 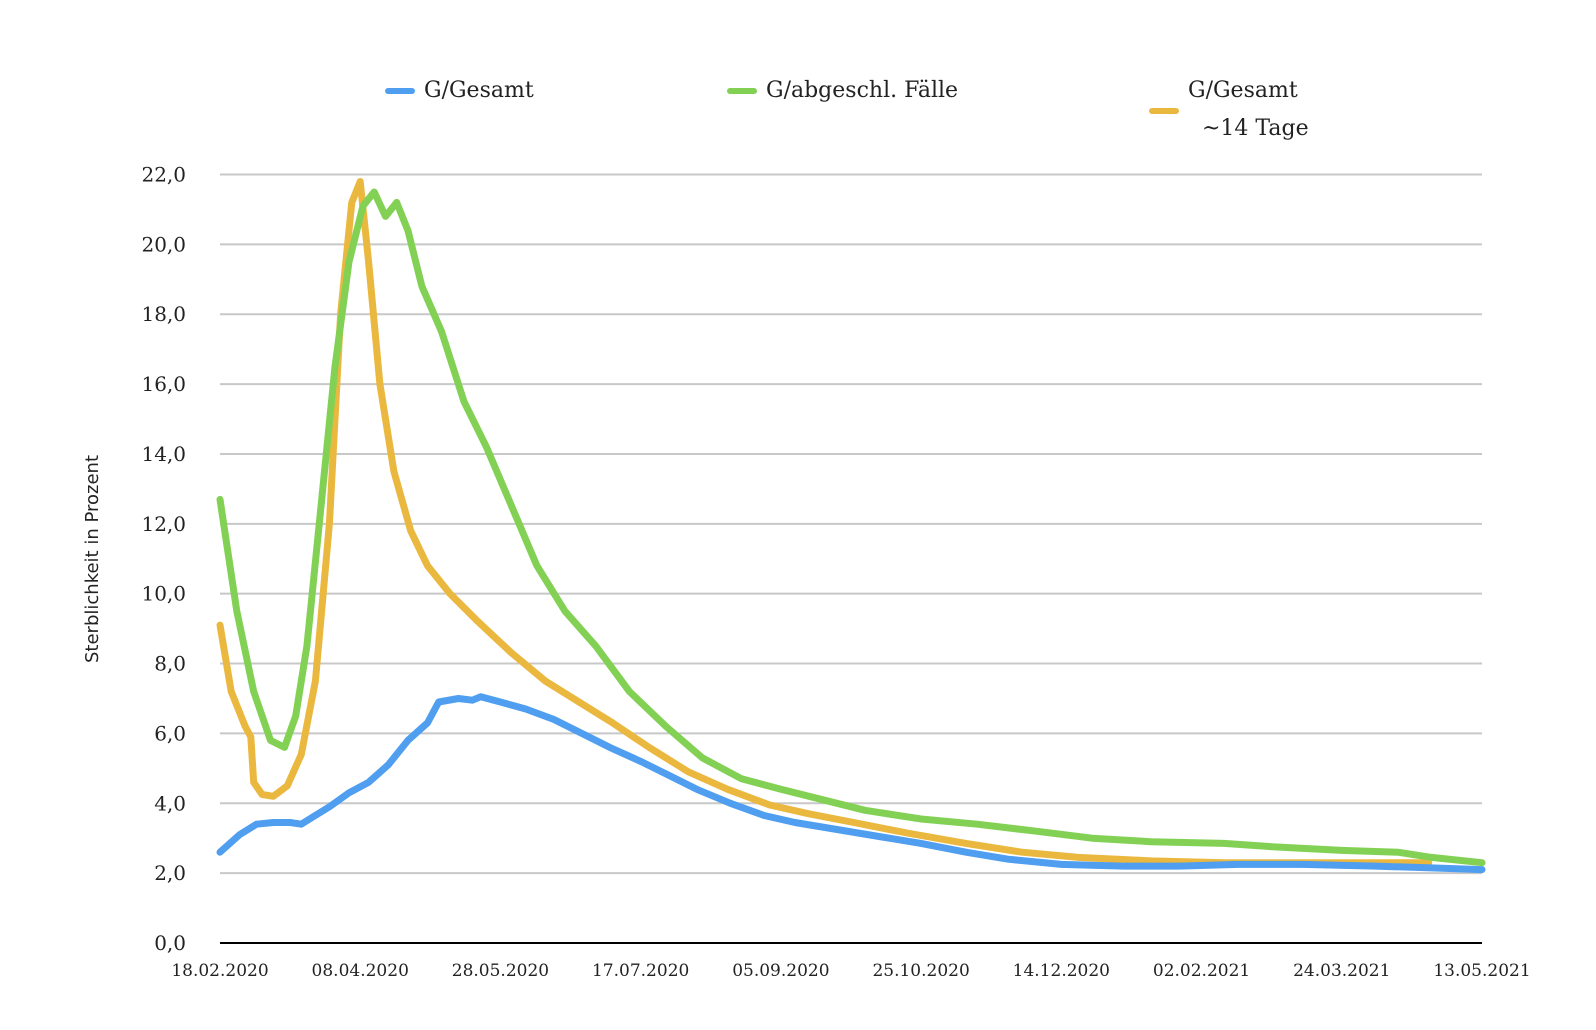 I want to click on series-line, so click(x=851, y=783).